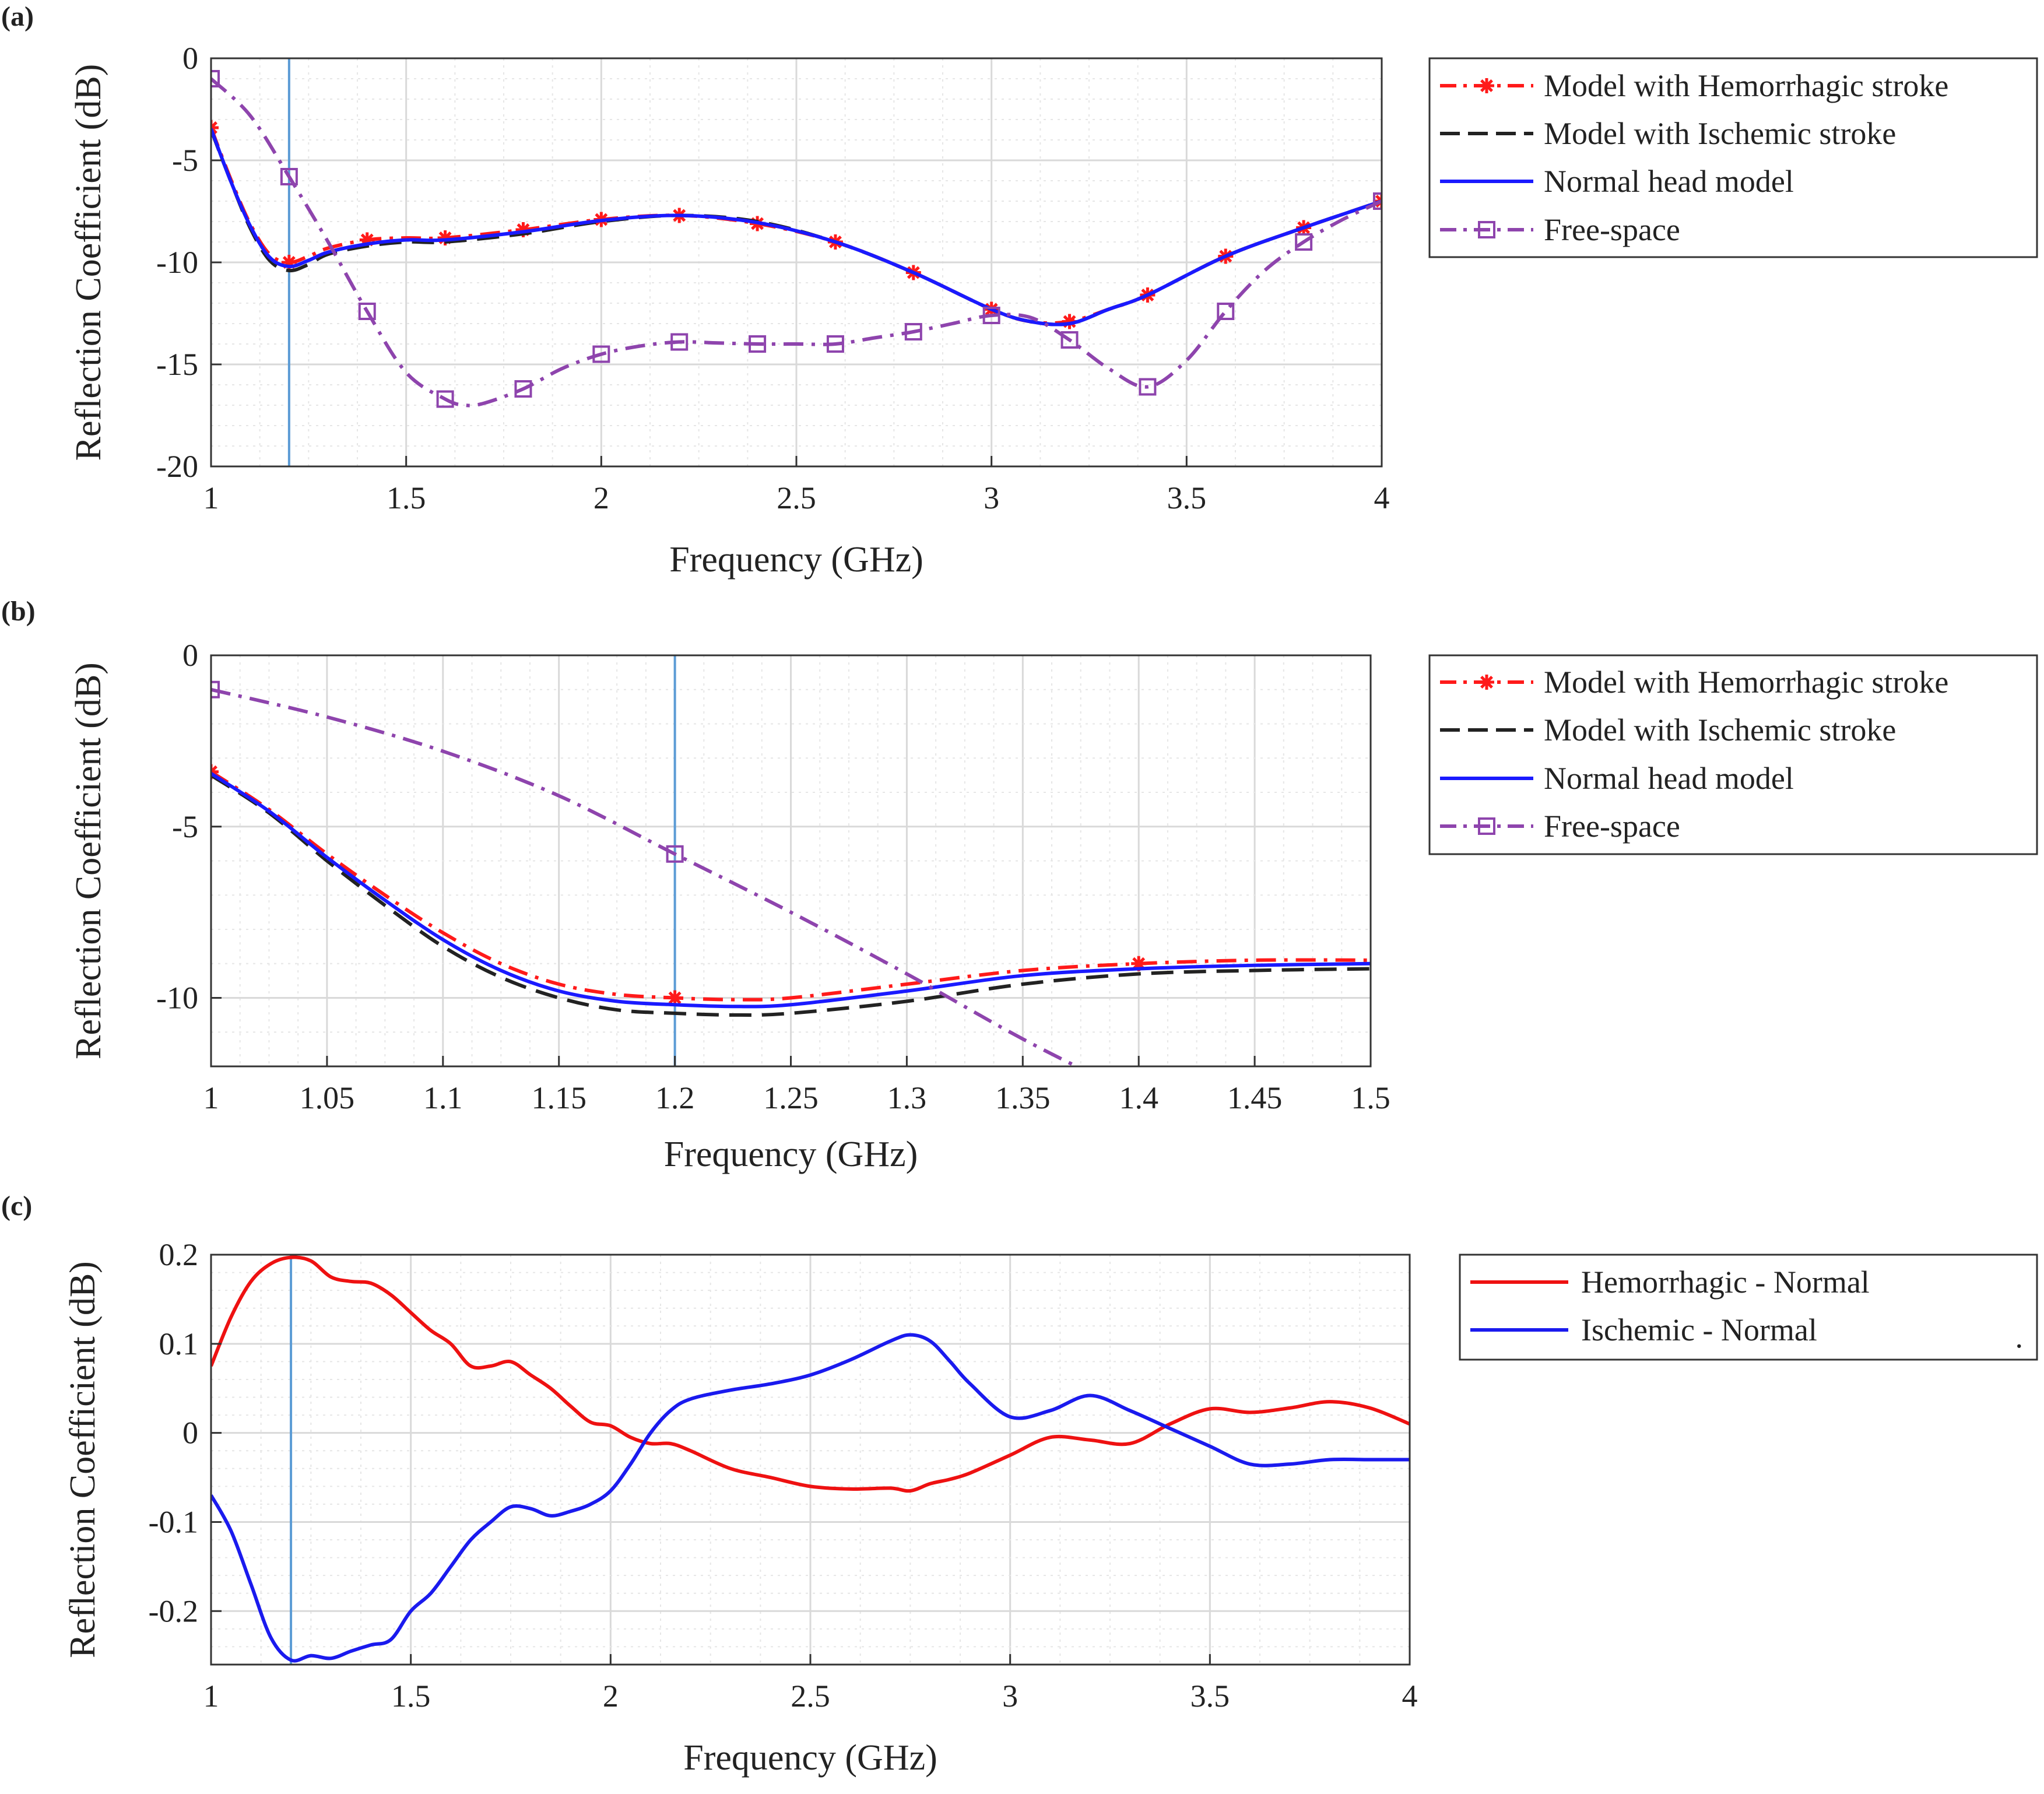 The width and height of the screenshot is (2044, 1794). What do you see at coordinates (558, 1097) in the screenshot?
I see `x-tick-label: 1.15` at bounding box center [558, 1097].